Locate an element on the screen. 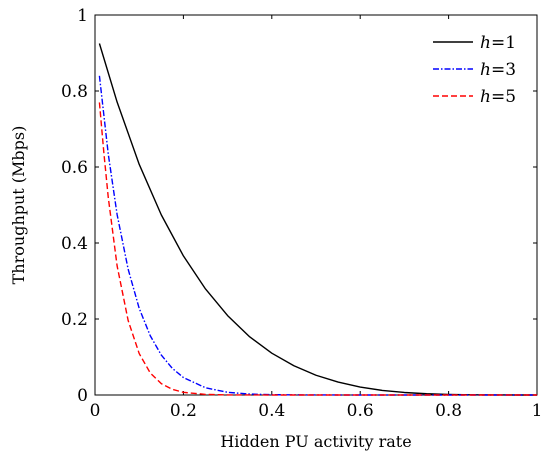  x-tick-label: 0.4 is located at coordinates (271, 411).